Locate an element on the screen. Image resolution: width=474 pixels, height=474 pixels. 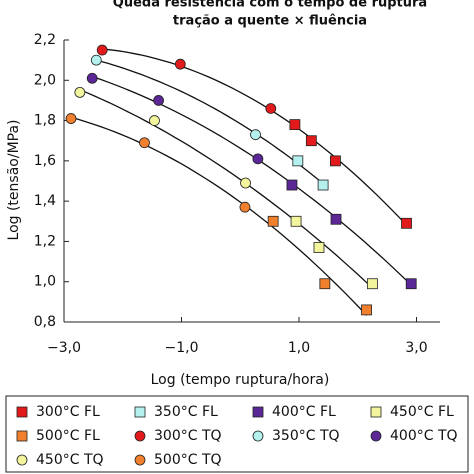
x-tick-label: 3,0 is located at coordinates (416, 348).